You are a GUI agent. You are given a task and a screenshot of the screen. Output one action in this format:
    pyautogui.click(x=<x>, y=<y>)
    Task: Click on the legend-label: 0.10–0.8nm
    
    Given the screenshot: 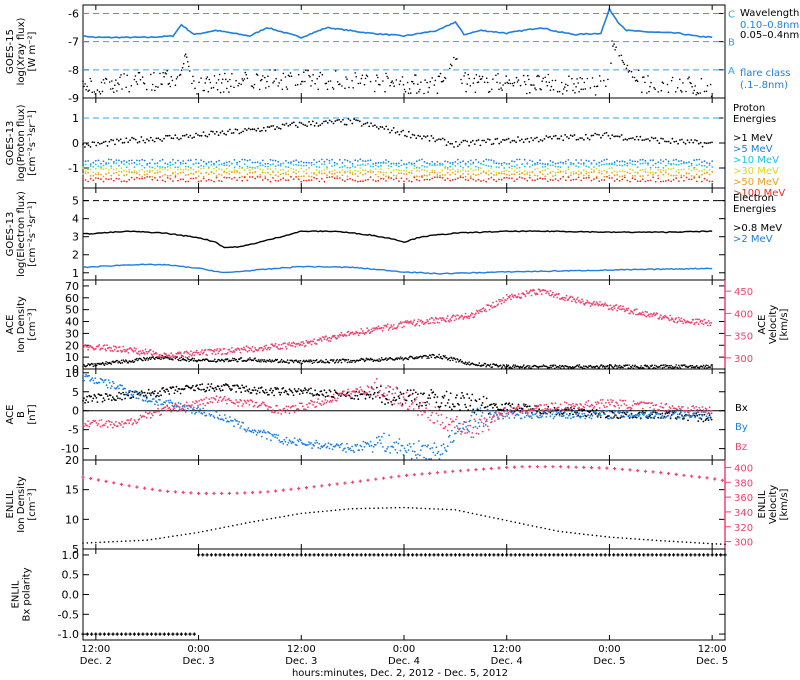 What is the action you would take?
    pyautogui.click(x=769, y=25)
    